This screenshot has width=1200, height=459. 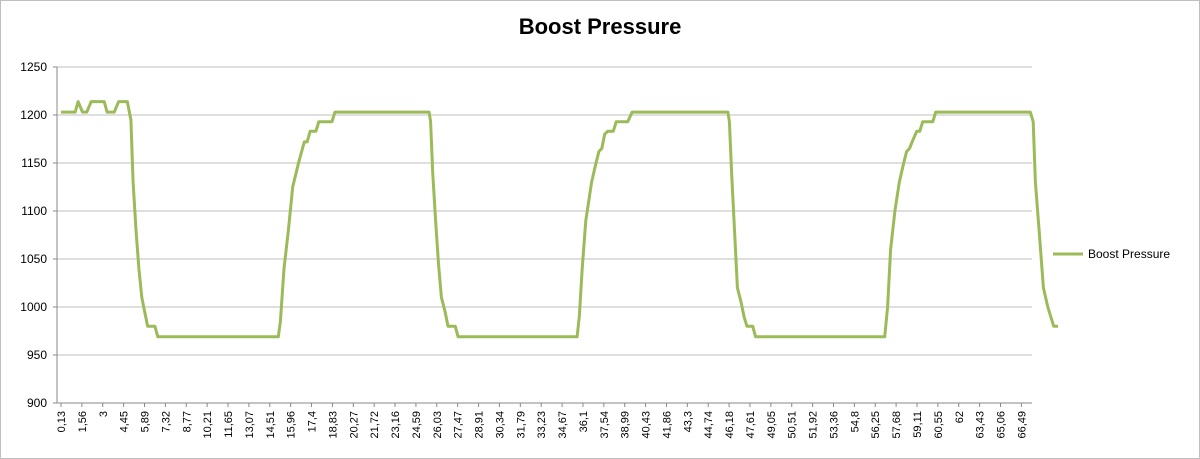 I want to click on x-tick-label: 23,16, so click(x=396, y=425).